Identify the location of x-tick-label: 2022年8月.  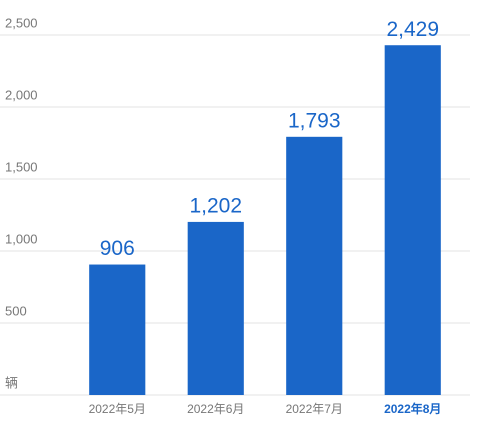
(412, 408).